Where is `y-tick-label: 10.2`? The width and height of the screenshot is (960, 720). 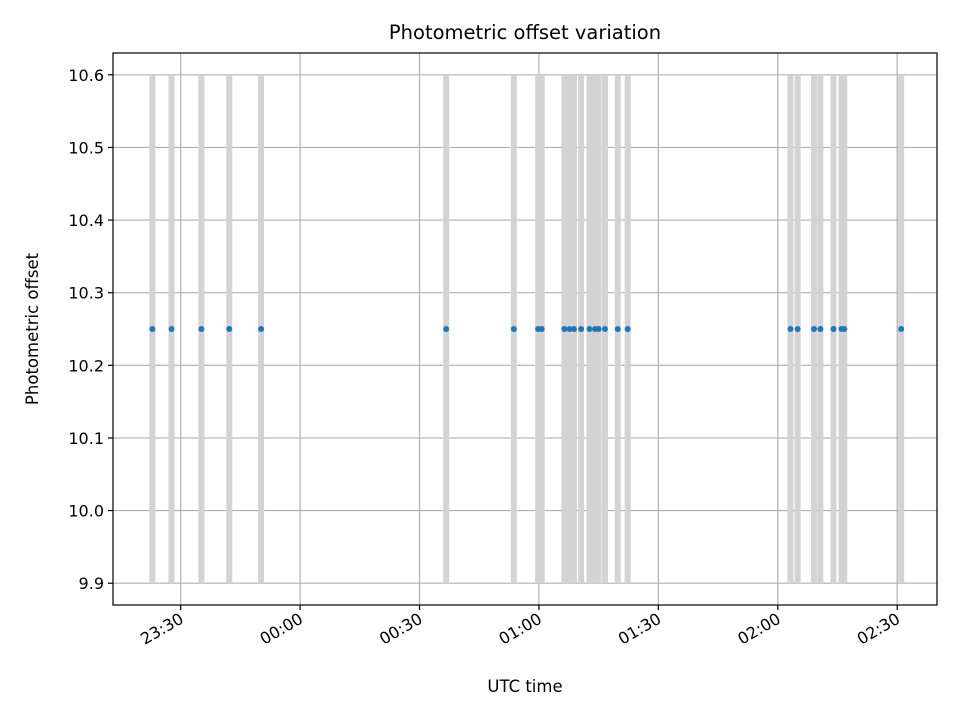 y-tick-label: 10.2 is located at coordinates (86, 365).